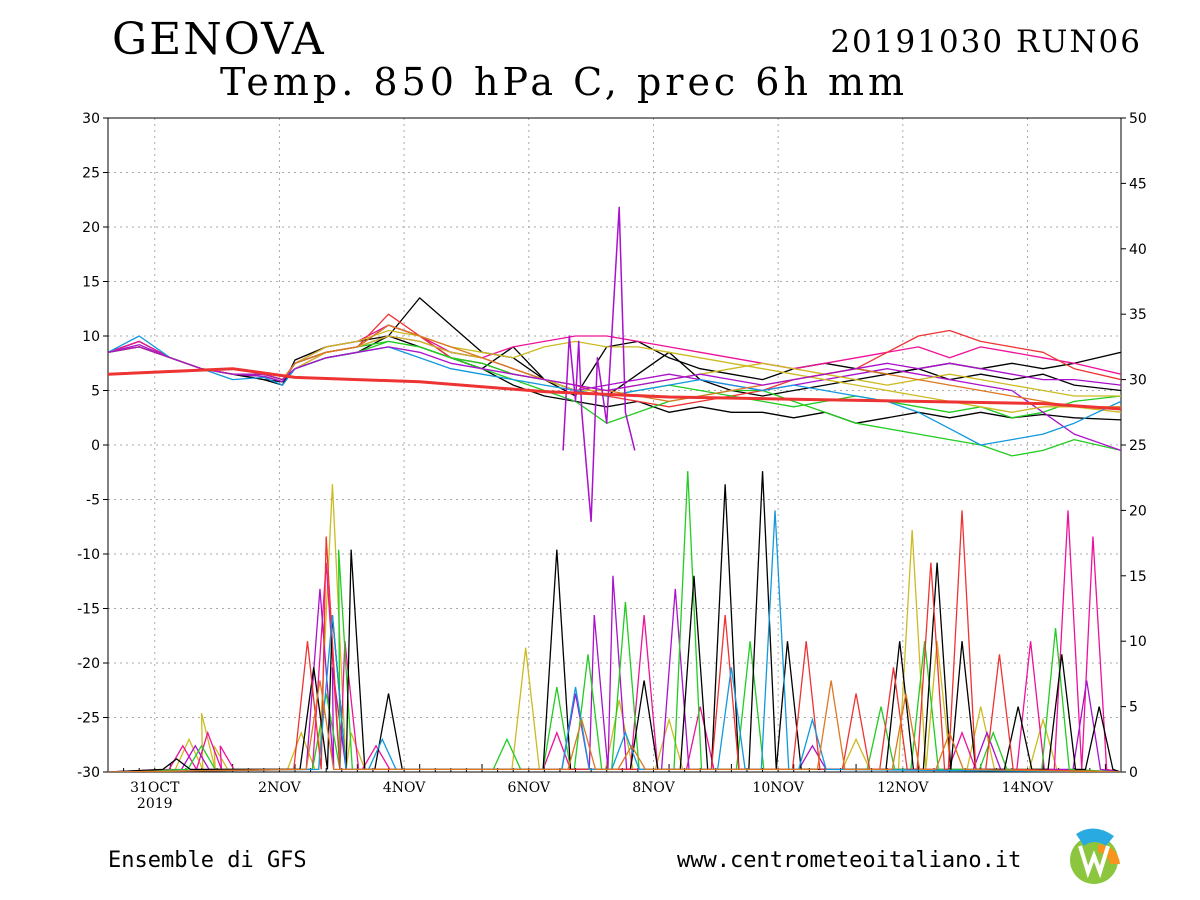  What do you see at coordinates (529, 788) in the screenshot?
I see `x-tick-label: 6NOV` at bounding box center [529, 788].